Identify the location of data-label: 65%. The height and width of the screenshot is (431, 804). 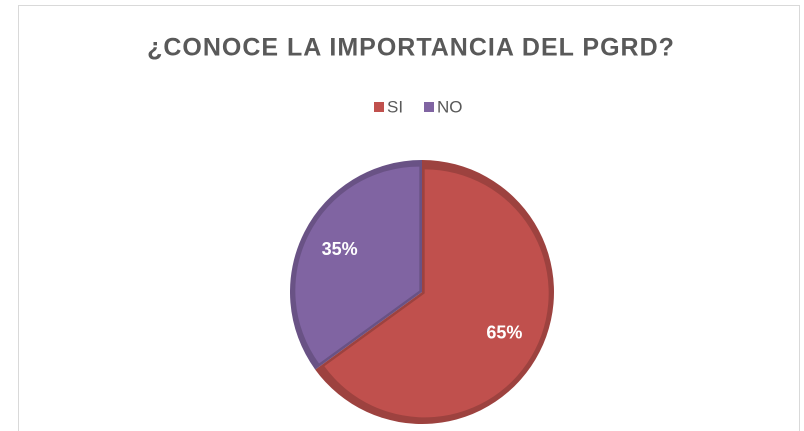
(504, 333).